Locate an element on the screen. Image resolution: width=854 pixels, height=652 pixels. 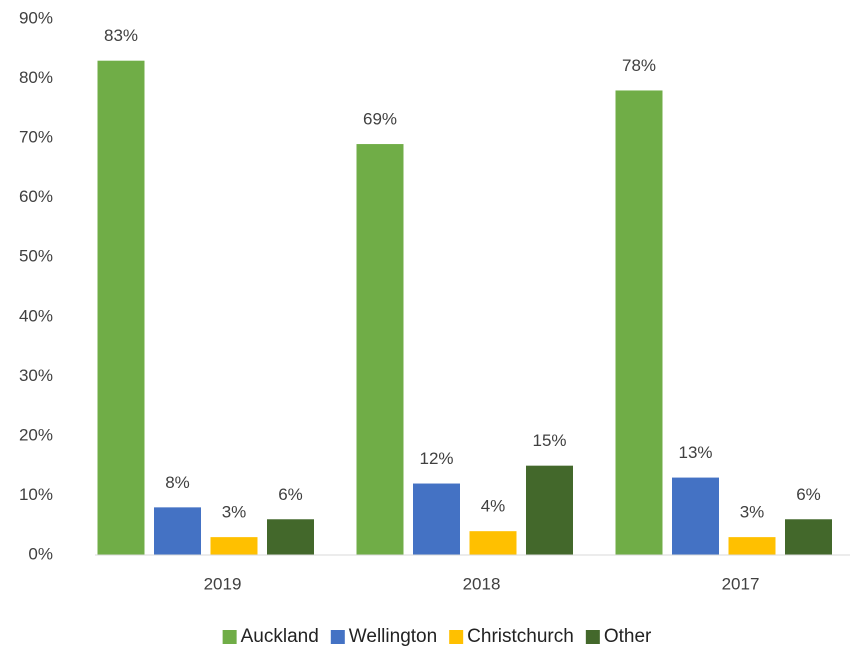
legend: Auckland Wellington Christchurch Other is located at coordinates (437, 636).